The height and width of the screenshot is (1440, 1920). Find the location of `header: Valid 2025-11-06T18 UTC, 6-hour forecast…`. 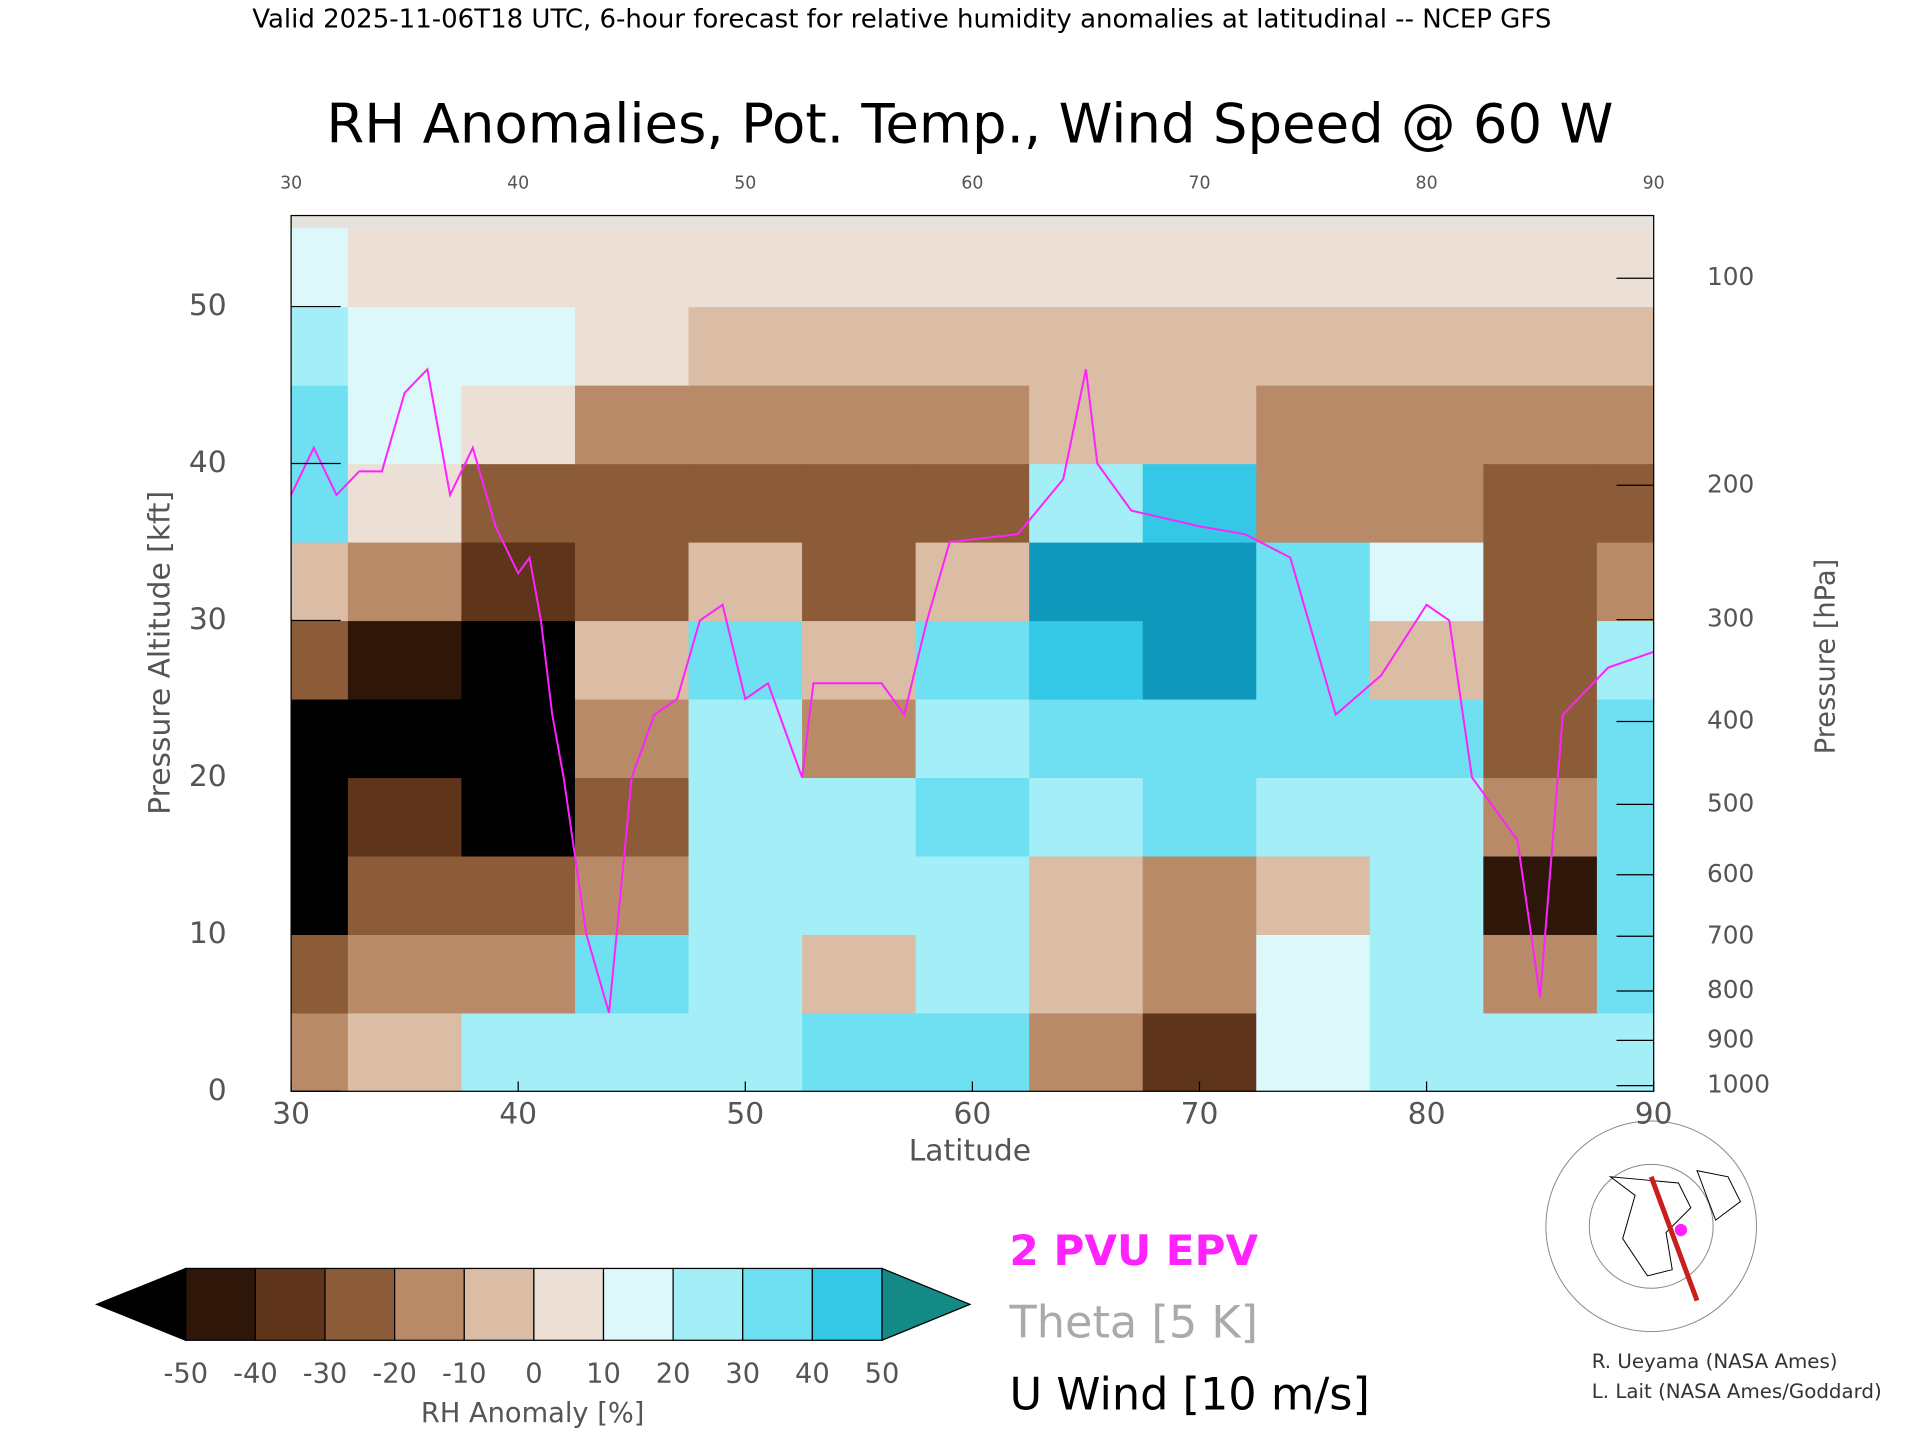

header: Valid 2025-11-06T18 UTC, 6-hour forecast… is located at coordinates (901, 19).